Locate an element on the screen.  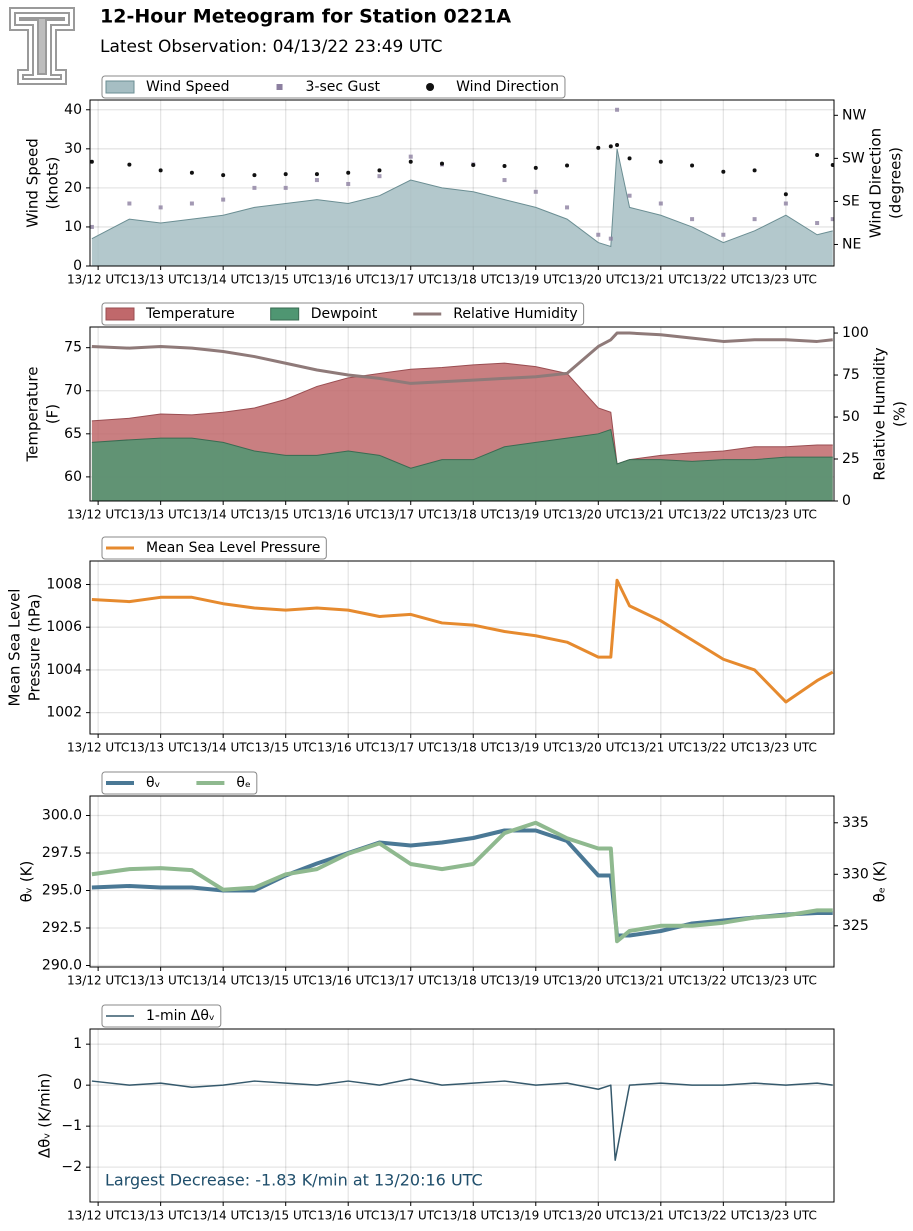
y-axis-label: Δθᵥ (K/min) is located at coordinates (45, 1115).